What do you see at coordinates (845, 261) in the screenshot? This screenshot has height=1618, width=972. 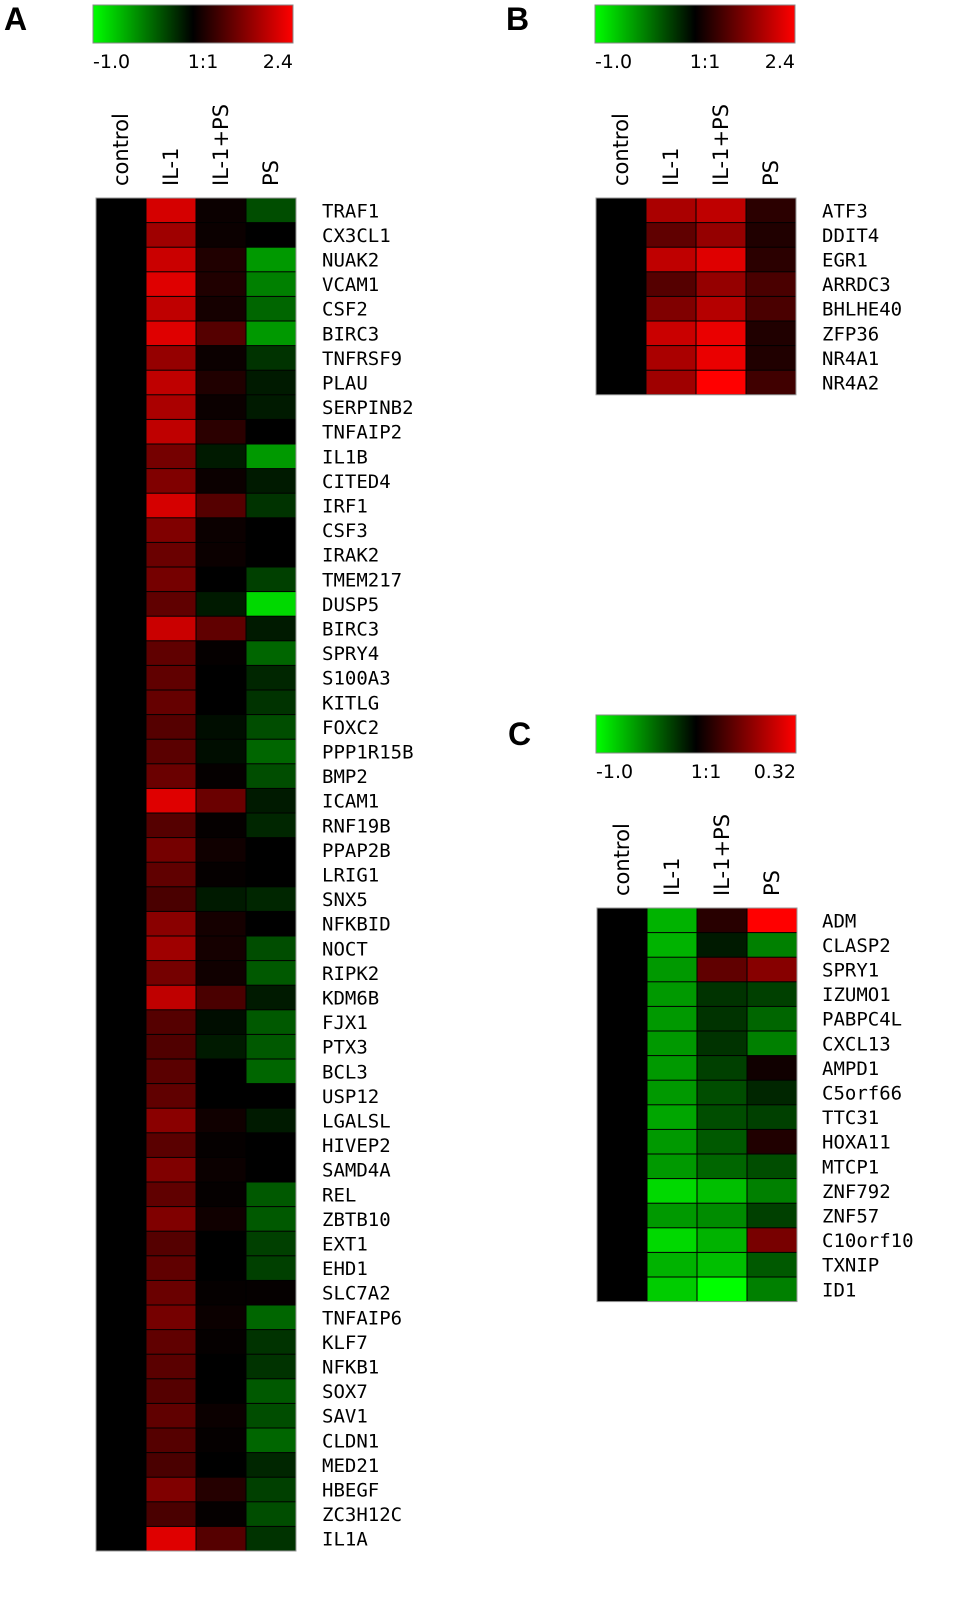 I see `row-label: EGR1` at bounding box center [845, 261].